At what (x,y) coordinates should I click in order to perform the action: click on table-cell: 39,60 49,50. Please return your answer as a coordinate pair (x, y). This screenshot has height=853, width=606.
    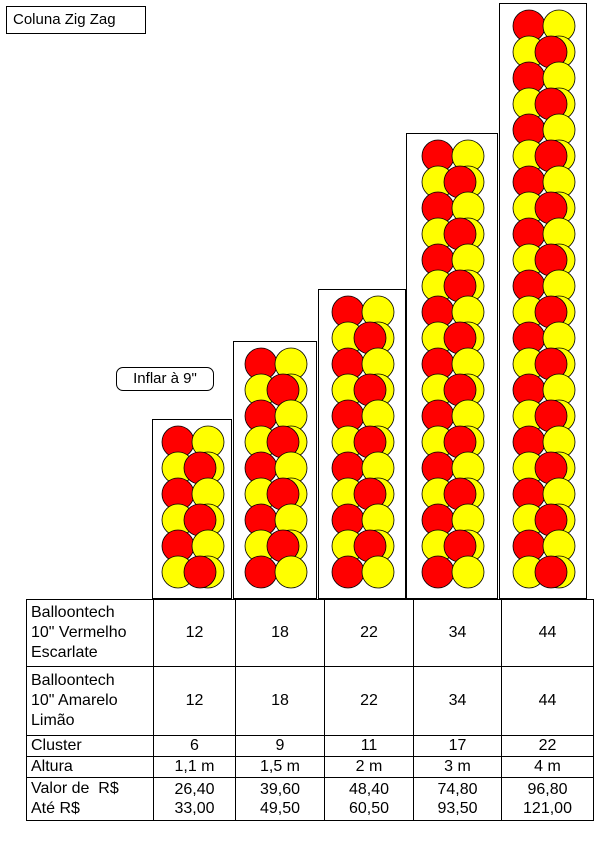
    Looking at the image, I should click on (280, 799).